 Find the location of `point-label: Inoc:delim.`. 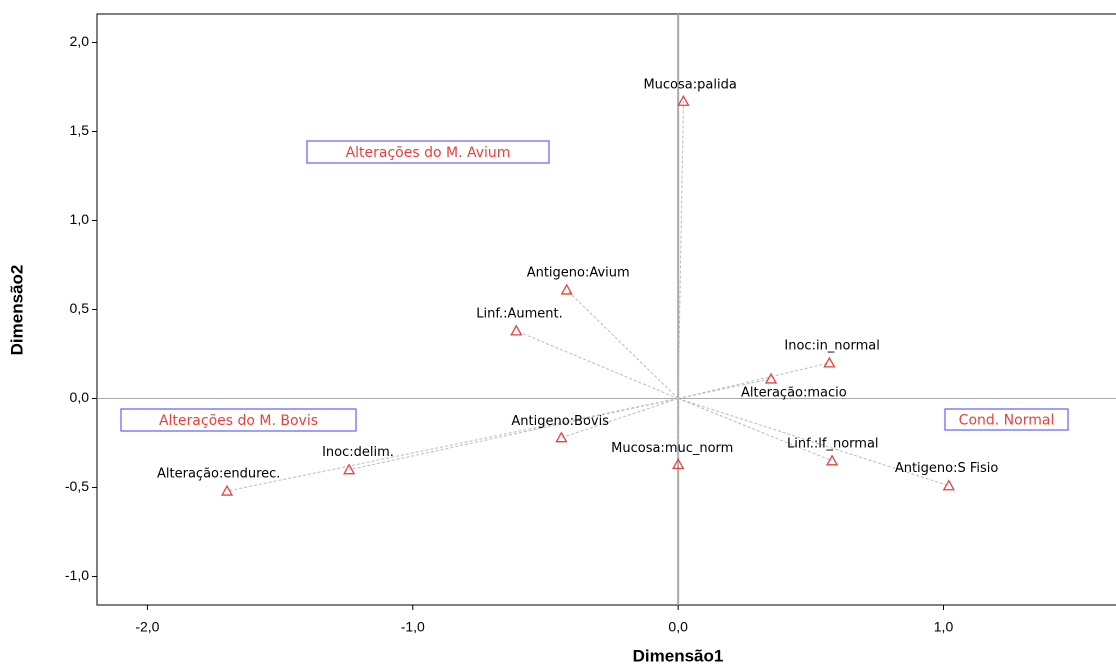

point-label: Inoc:delim. is located at coordinates (358, 452).